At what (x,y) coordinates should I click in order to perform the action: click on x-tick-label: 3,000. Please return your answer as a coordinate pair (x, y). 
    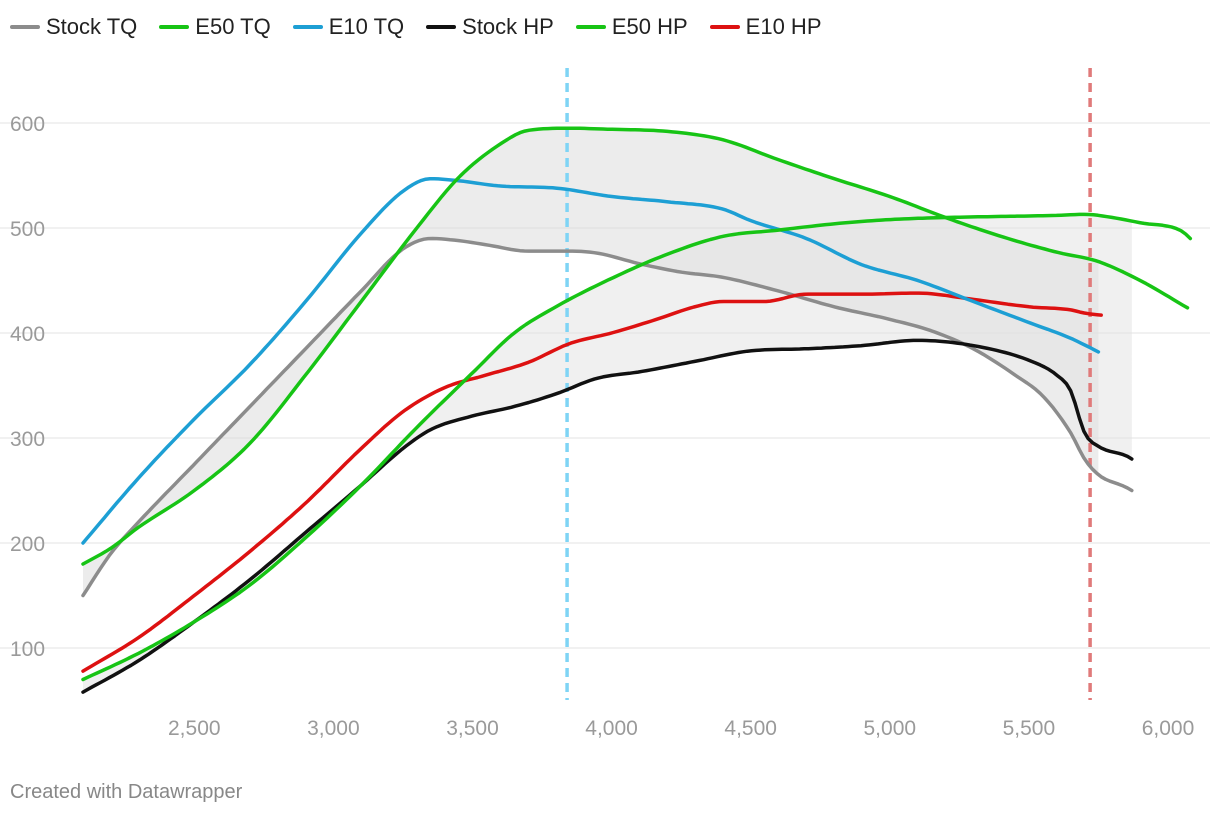
    Looking at the image, I should click on (333, 728).